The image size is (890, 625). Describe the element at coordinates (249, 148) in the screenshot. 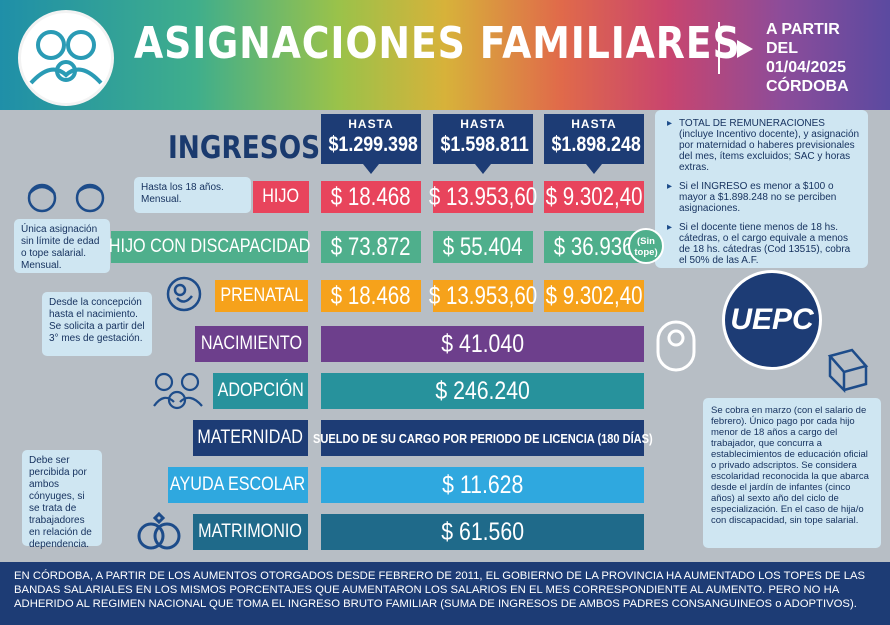

I see `ingresos-label: INGRESOS:` at that location.